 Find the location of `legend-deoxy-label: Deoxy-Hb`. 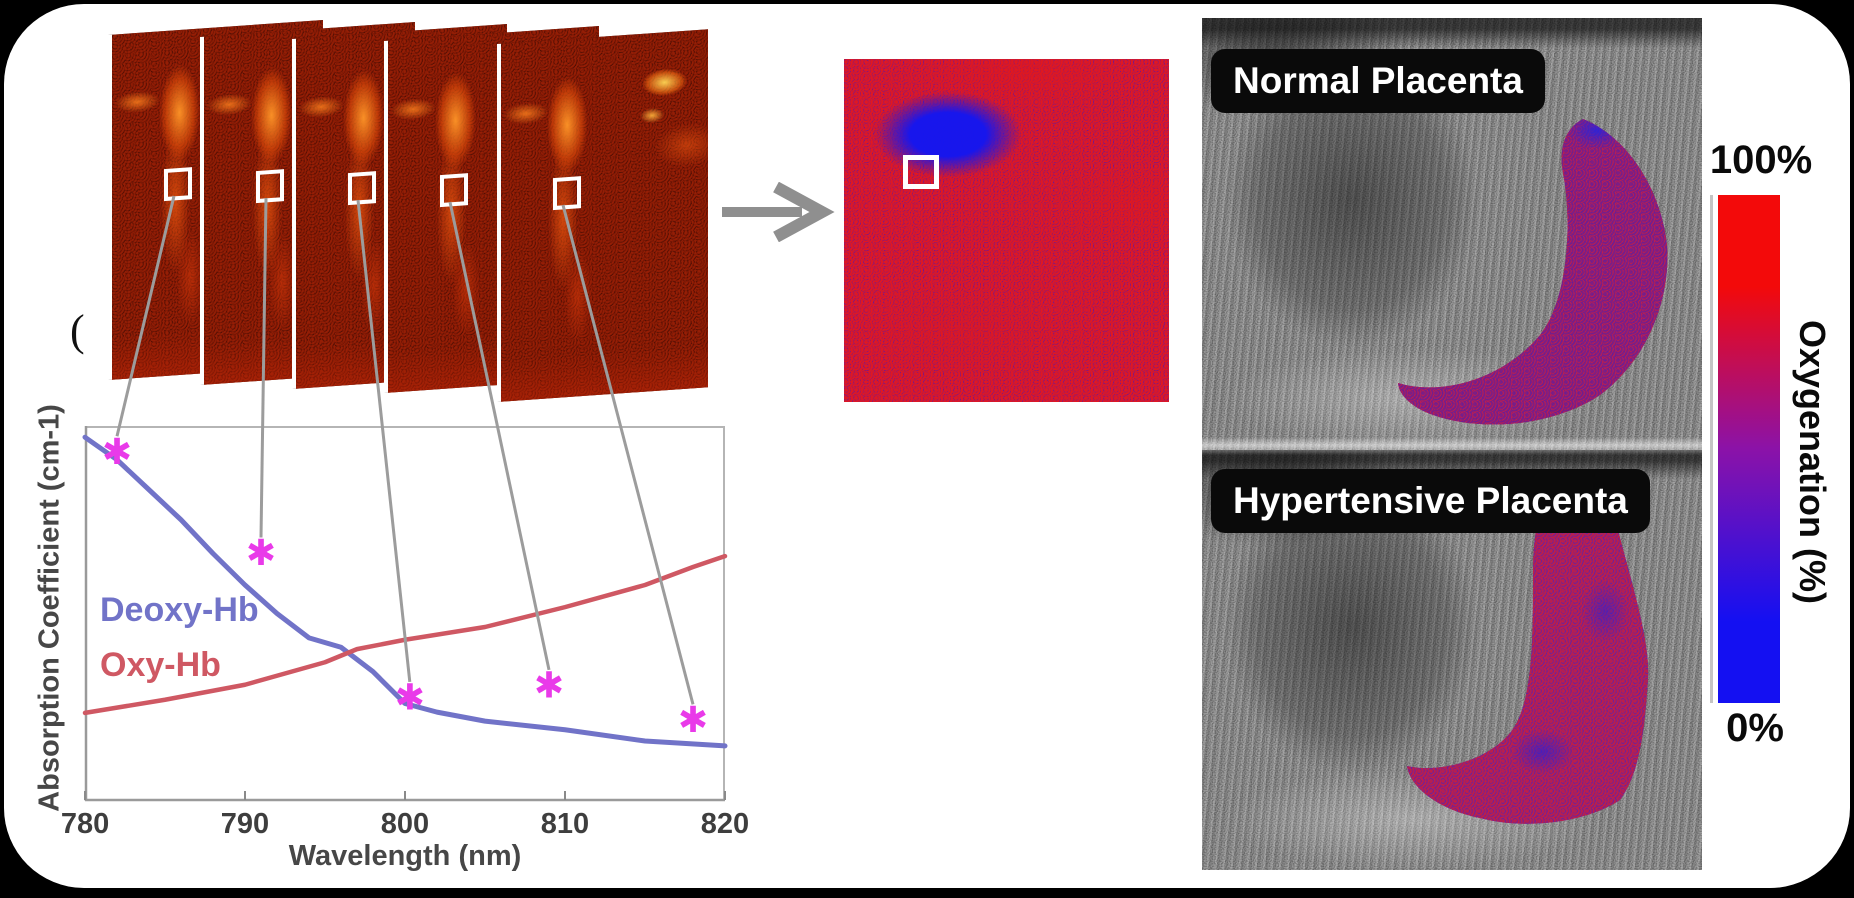

legend-deoxy-label: Deoxy-Hb is located at coordinates (179, 610).